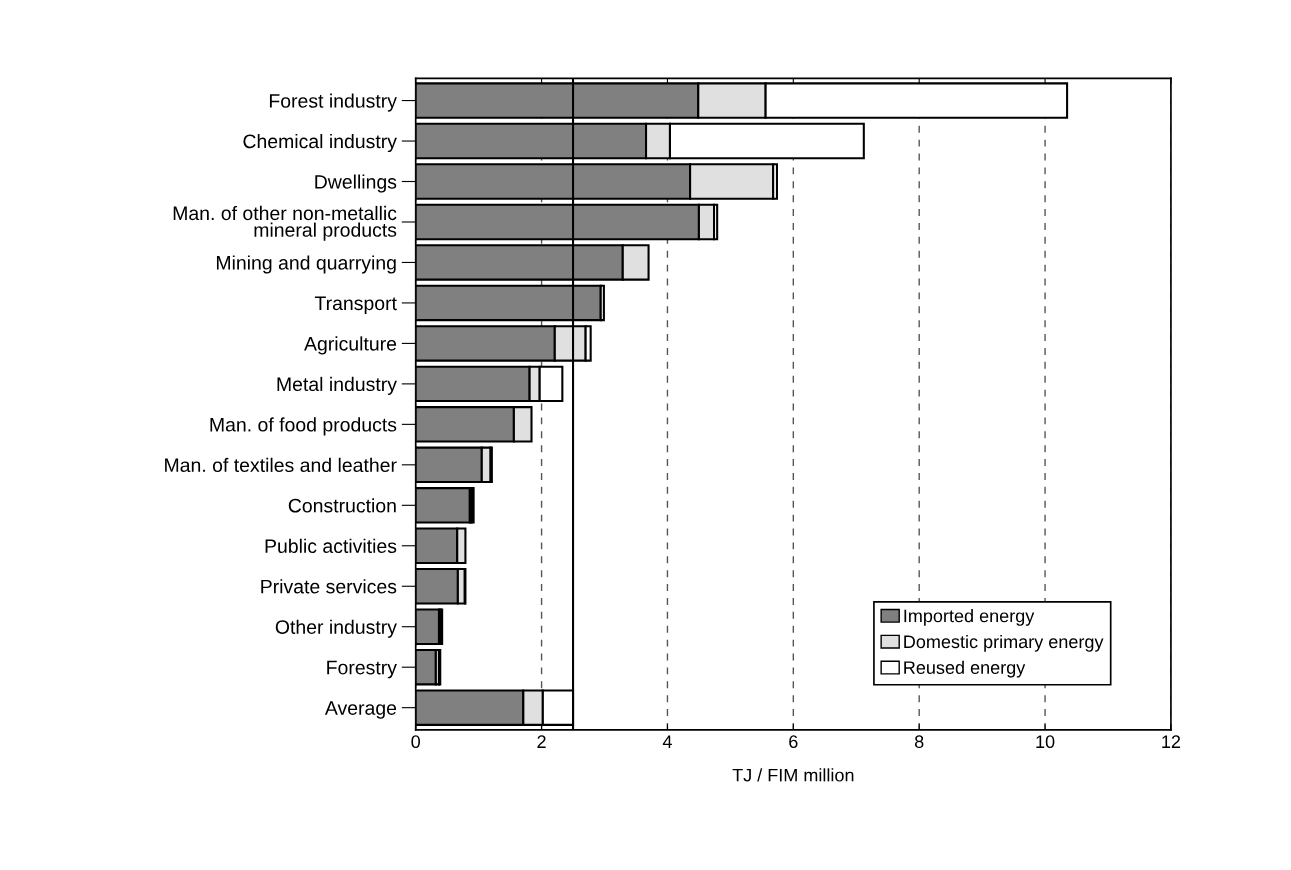 This screenshot has height=870, width=1291. Describe the element at coordinates (281, 465) in the screenshot. I see `y-tick-label: Man. of textiles and leather` at that location.